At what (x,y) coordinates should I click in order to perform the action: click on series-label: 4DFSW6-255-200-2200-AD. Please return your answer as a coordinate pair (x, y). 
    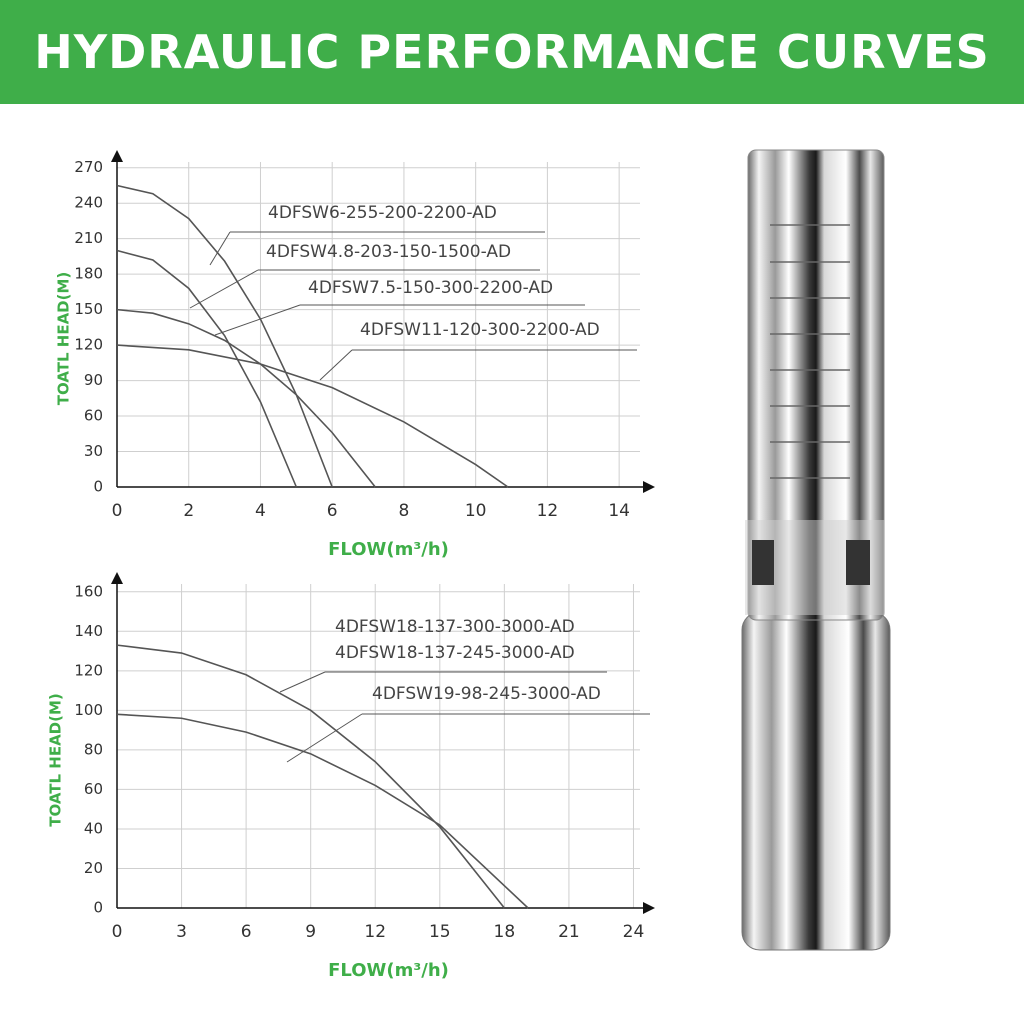
    Looking at the image, I should click on (382, 213).